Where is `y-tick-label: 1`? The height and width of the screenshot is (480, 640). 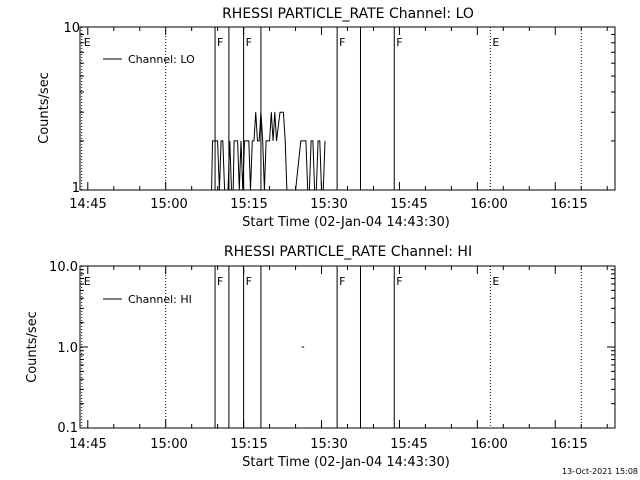 y-tick-label: 1 is located at coordinates (76, 188).